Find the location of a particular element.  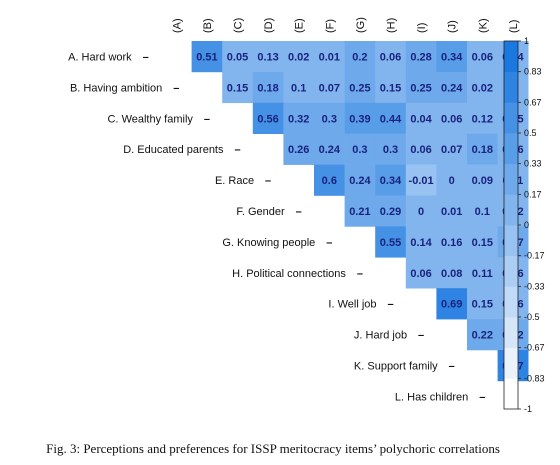

cell-value-label: 0.32 is located at coordinates (298, 119).